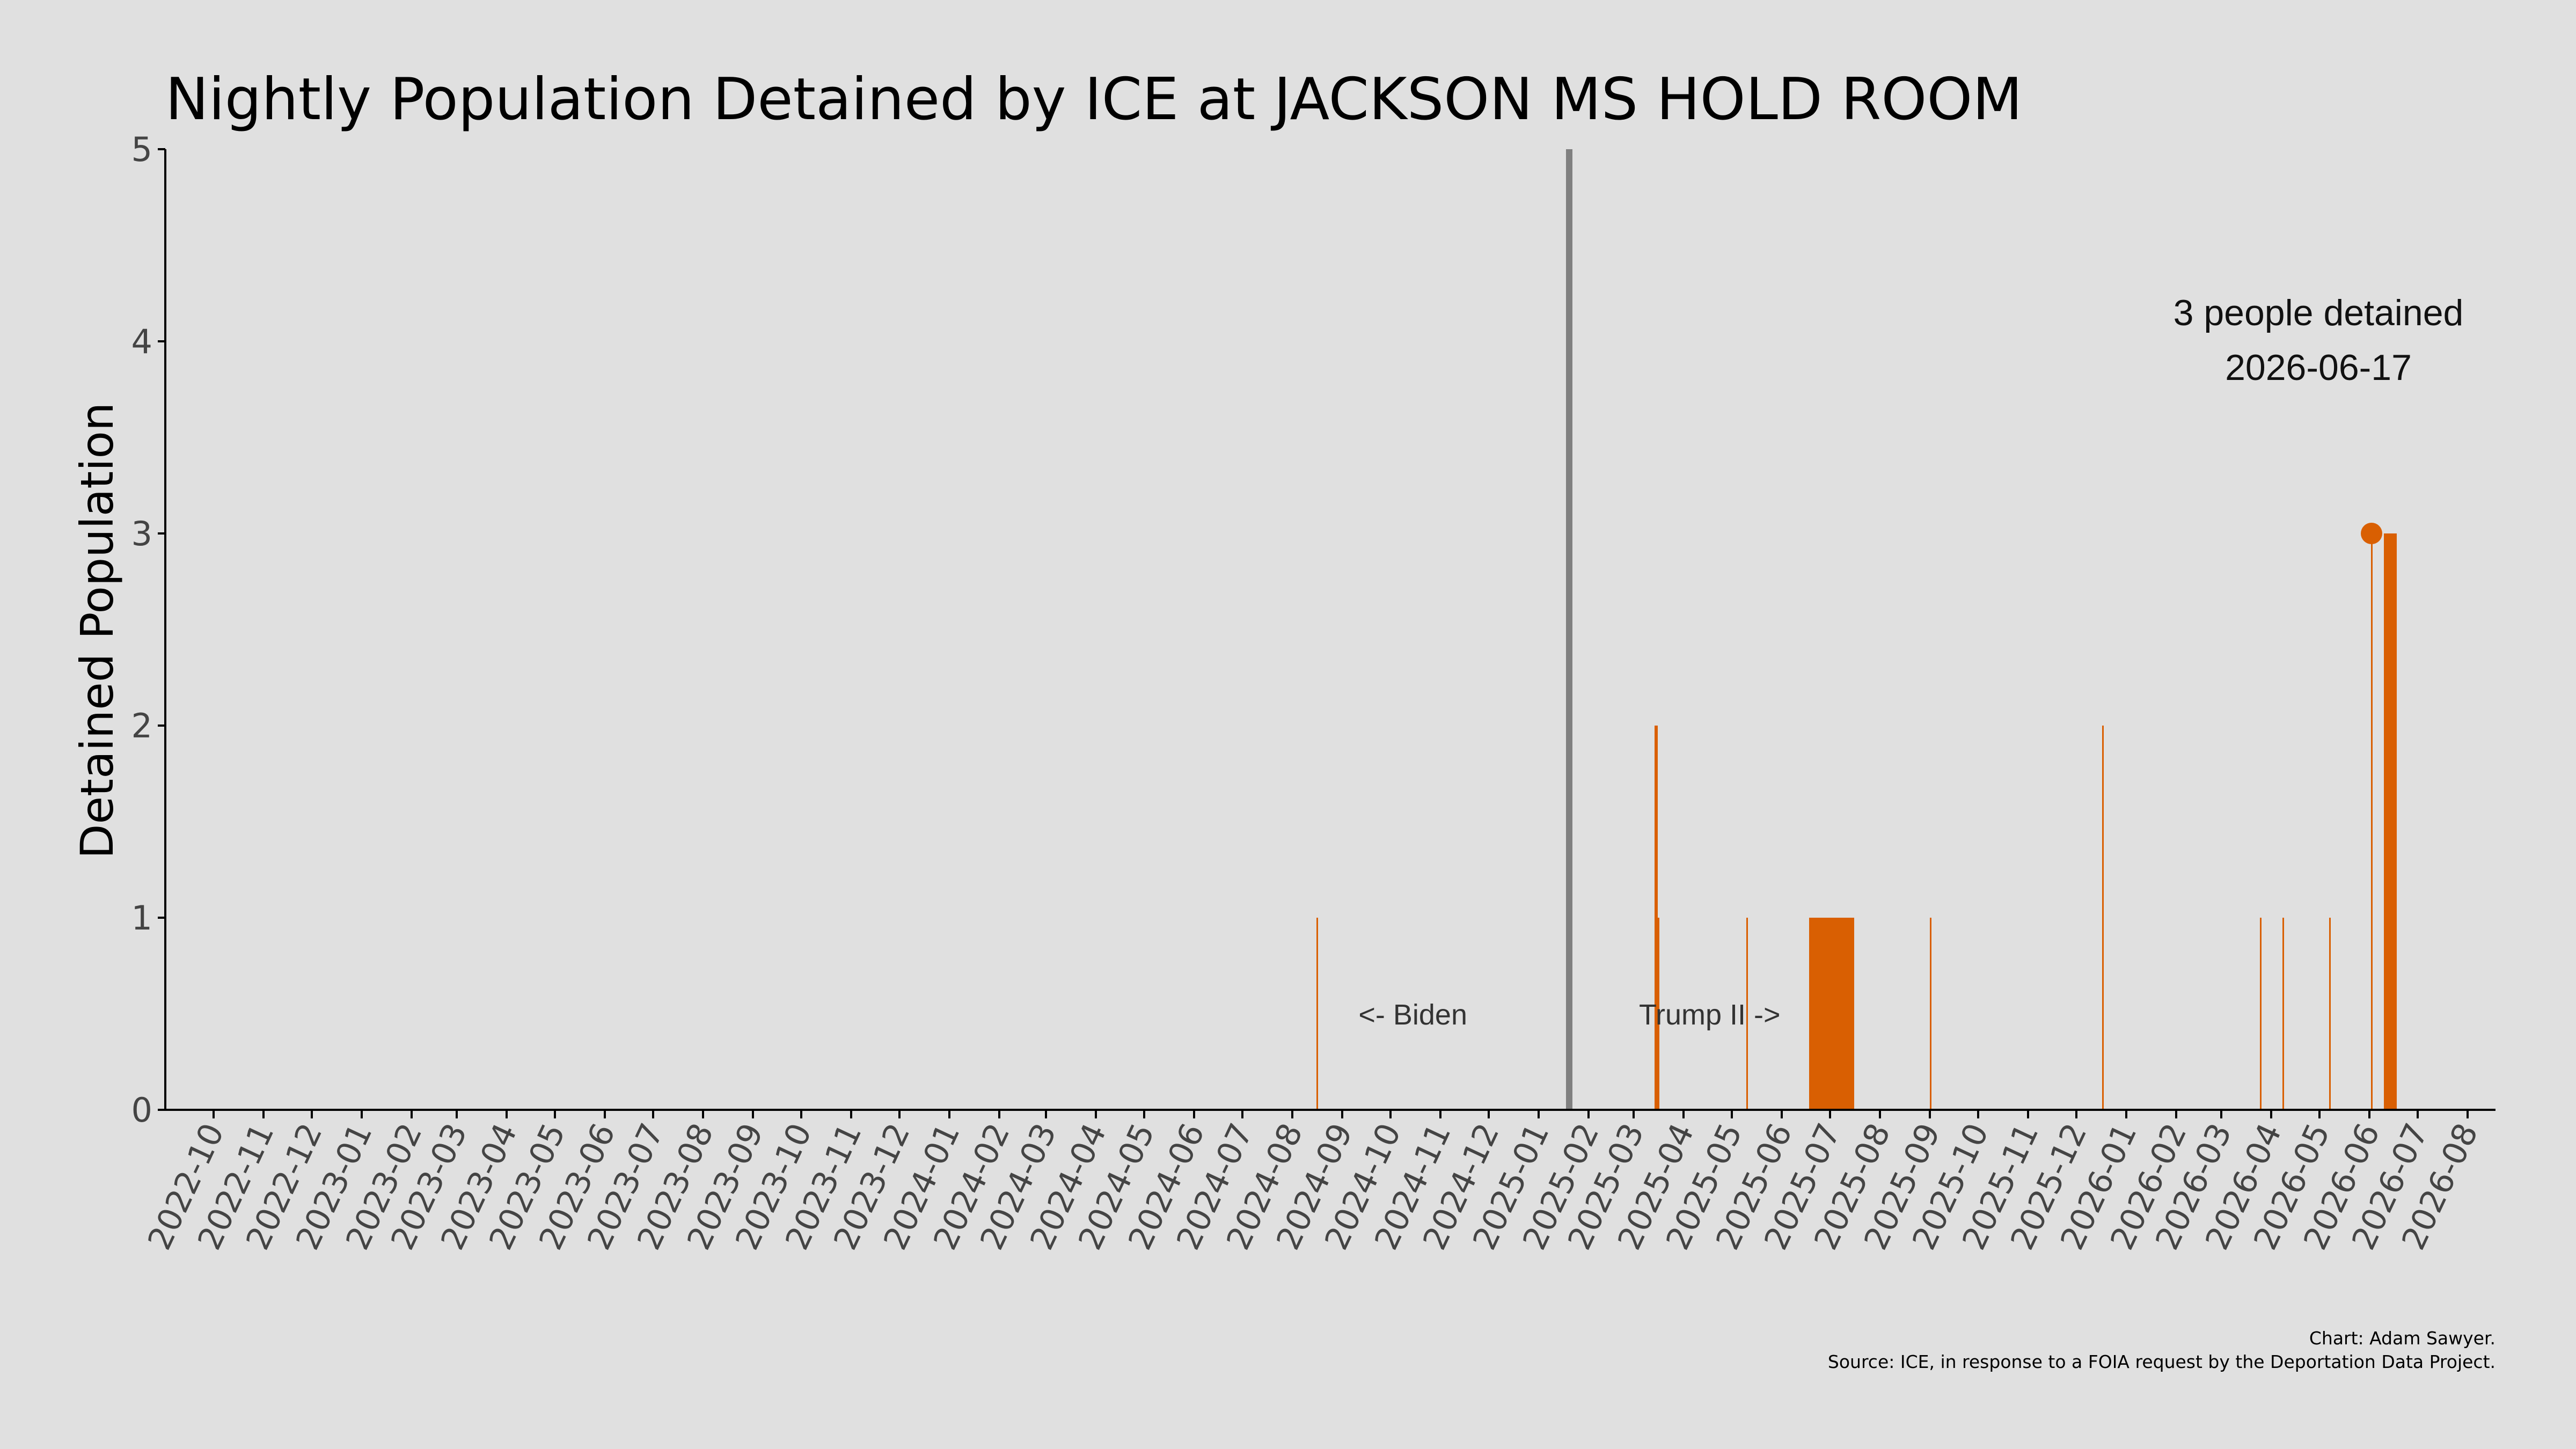 The image size is (2576, 1449). Describe the element at coordinates (97, 630) in the screenshot. I see `y-axis-label: Detained Population` at that location.